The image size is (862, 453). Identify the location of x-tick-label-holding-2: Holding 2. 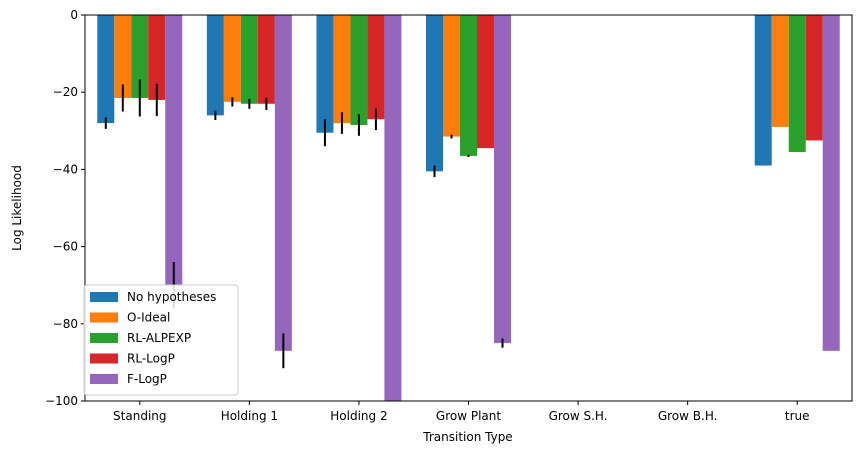
(358, 416).